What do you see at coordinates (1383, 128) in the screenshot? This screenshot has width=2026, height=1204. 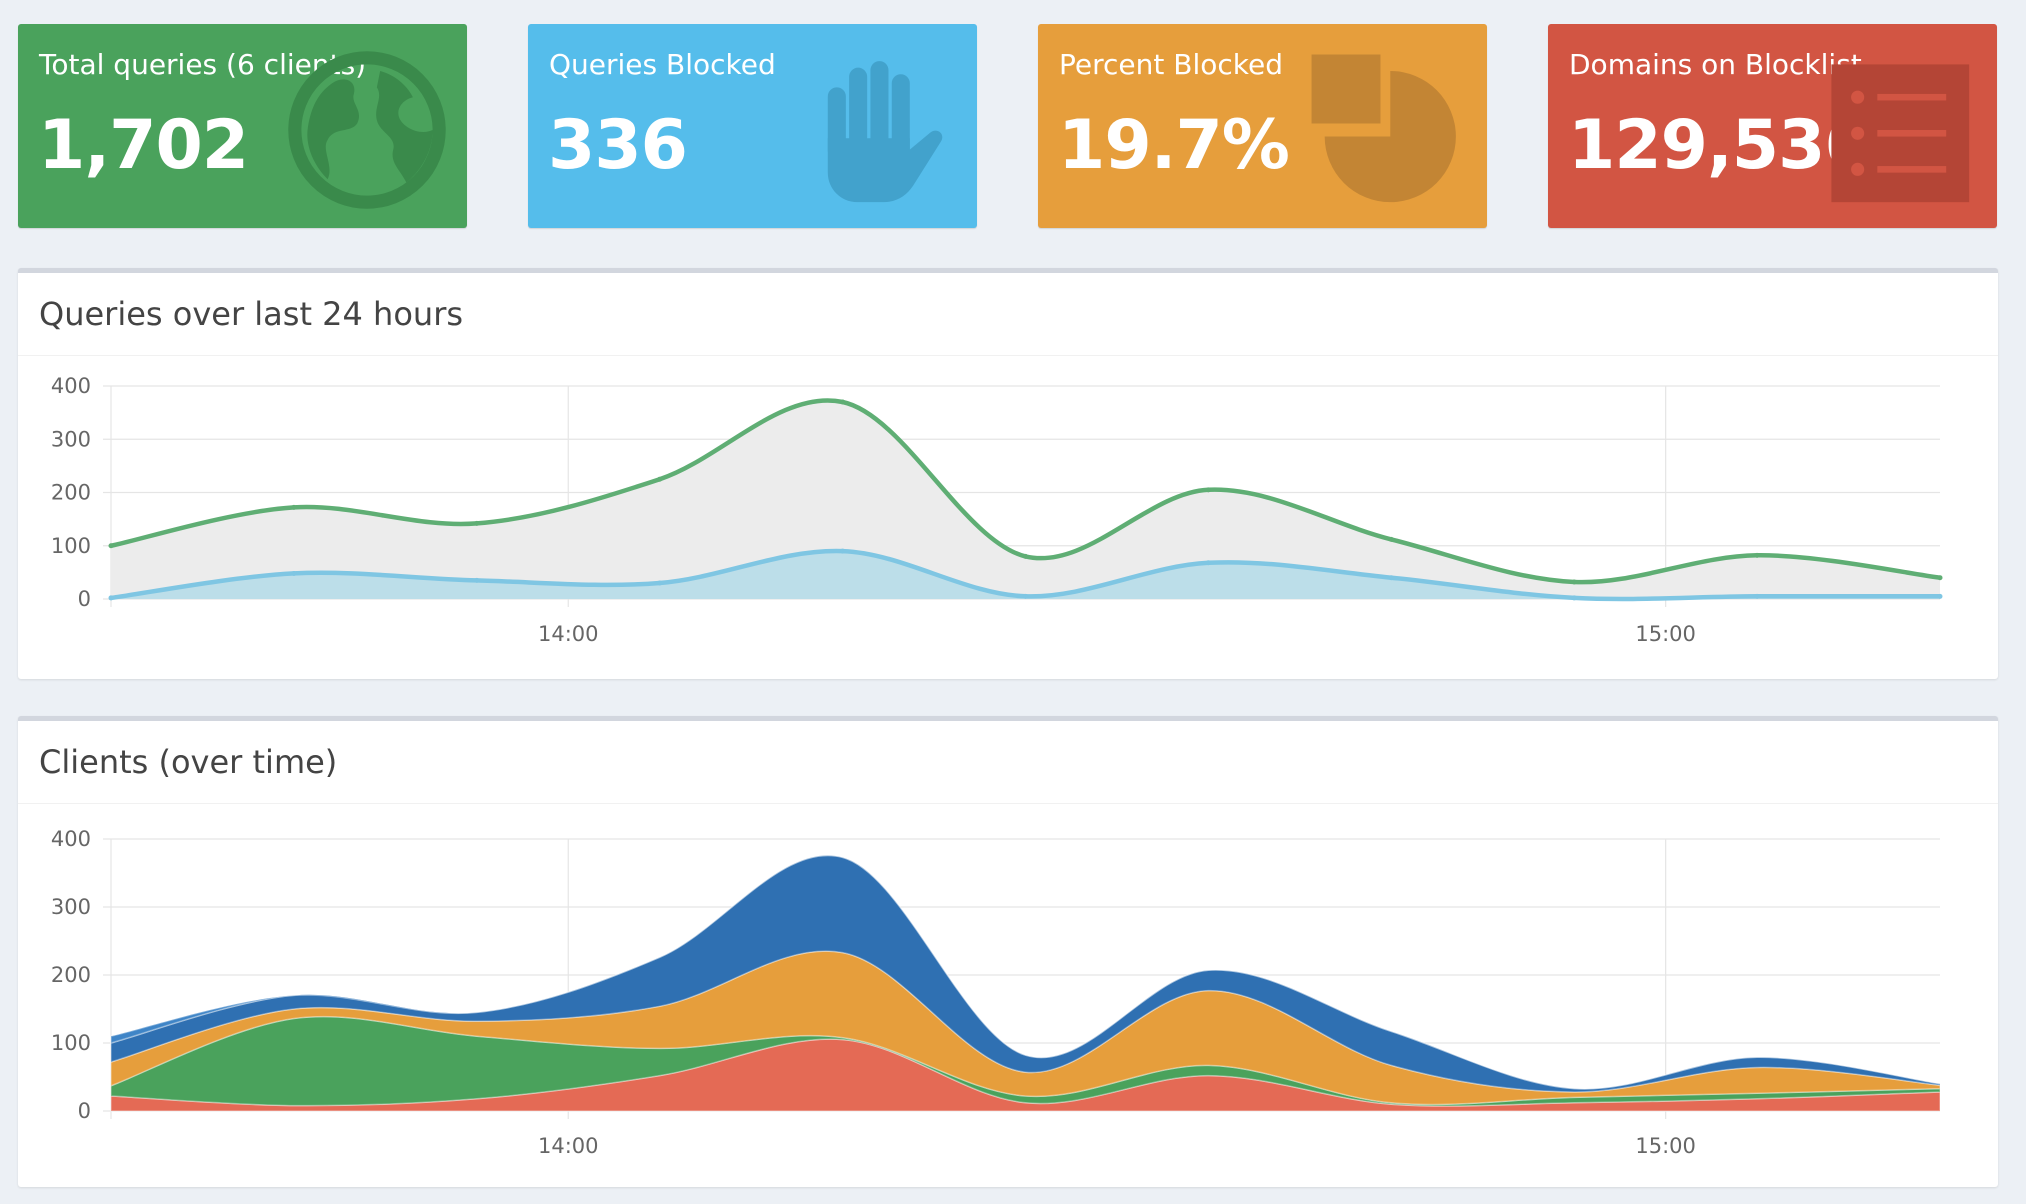 I see `pie-chart-icon` at bounding box center [1383, 128].